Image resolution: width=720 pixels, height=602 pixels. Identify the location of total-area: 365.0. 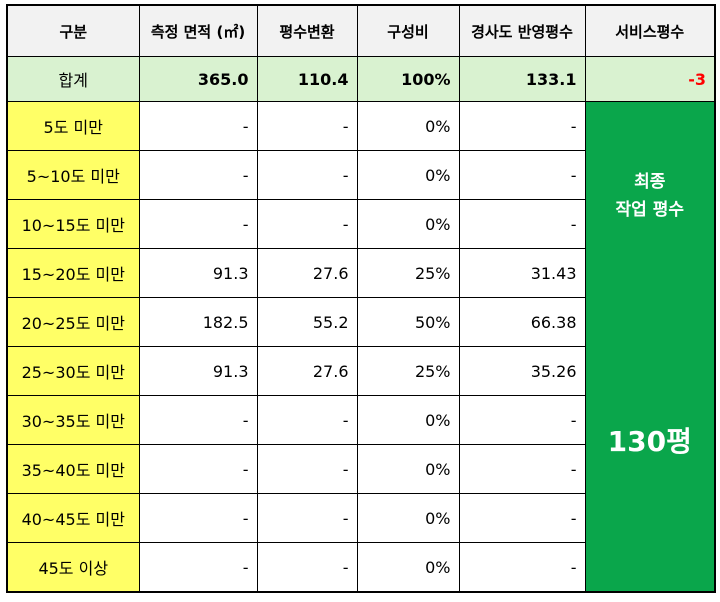
(198, 79).